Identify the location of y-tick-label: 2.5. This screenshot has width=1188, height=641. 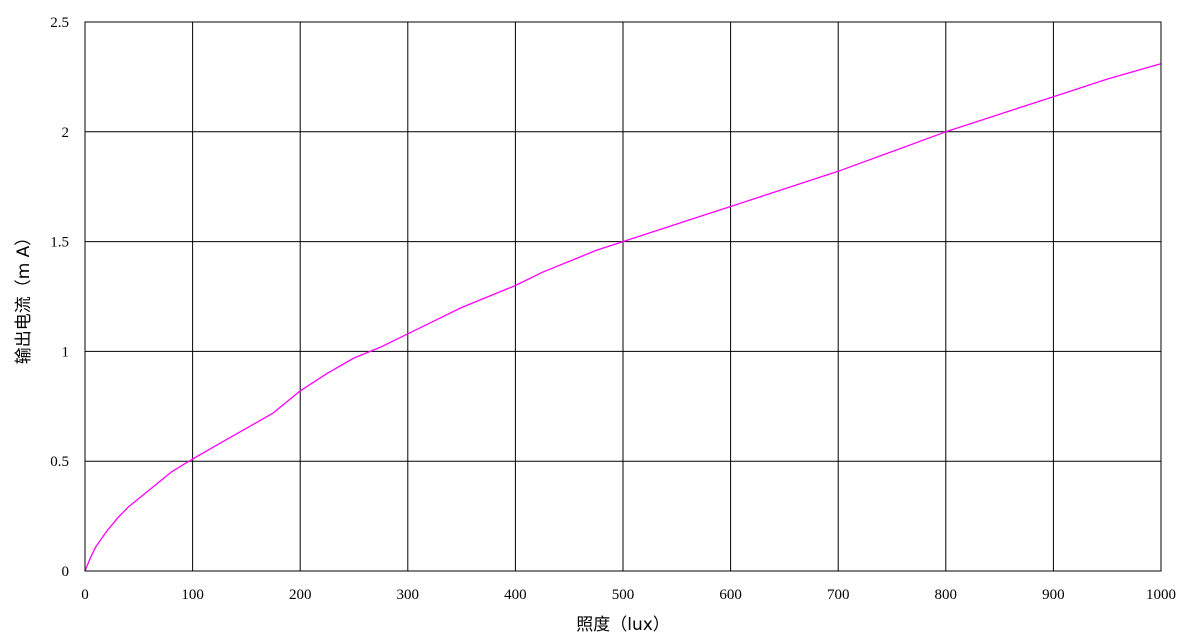
(59, 23).